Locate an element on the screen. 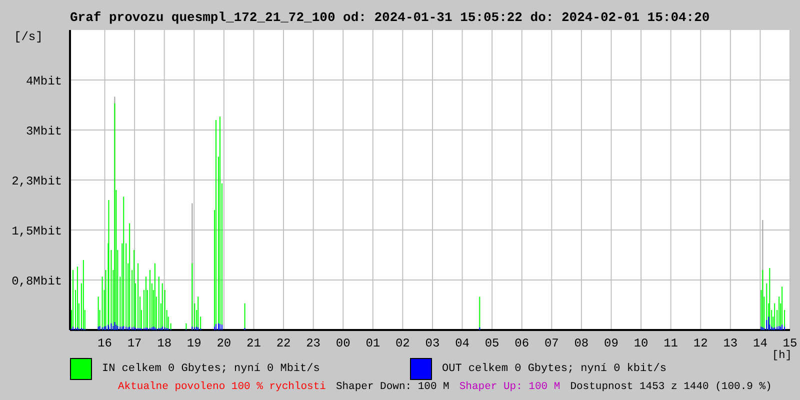 The width and height of the screenshot is (800, 400). x-tick-label: 08 is located at coordinates (581, 343).